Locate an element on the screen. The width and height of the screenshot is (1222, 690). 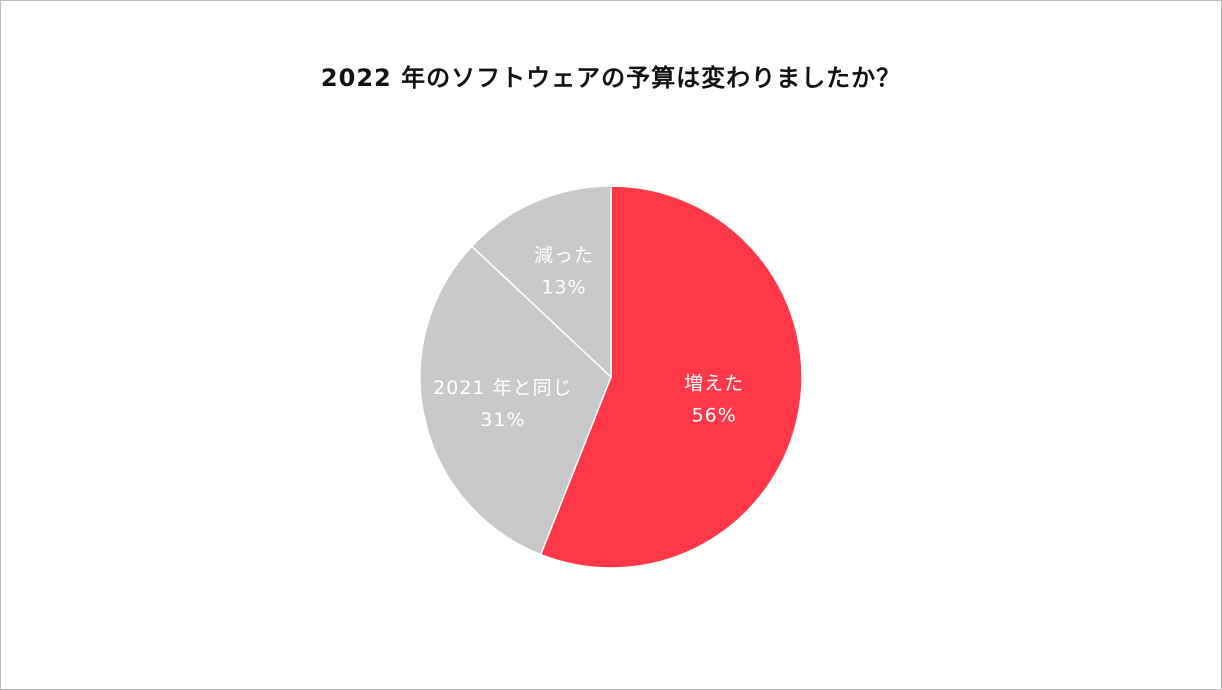
slice-label-2: 2021 年と同じ is located at coordinates (502, 388).